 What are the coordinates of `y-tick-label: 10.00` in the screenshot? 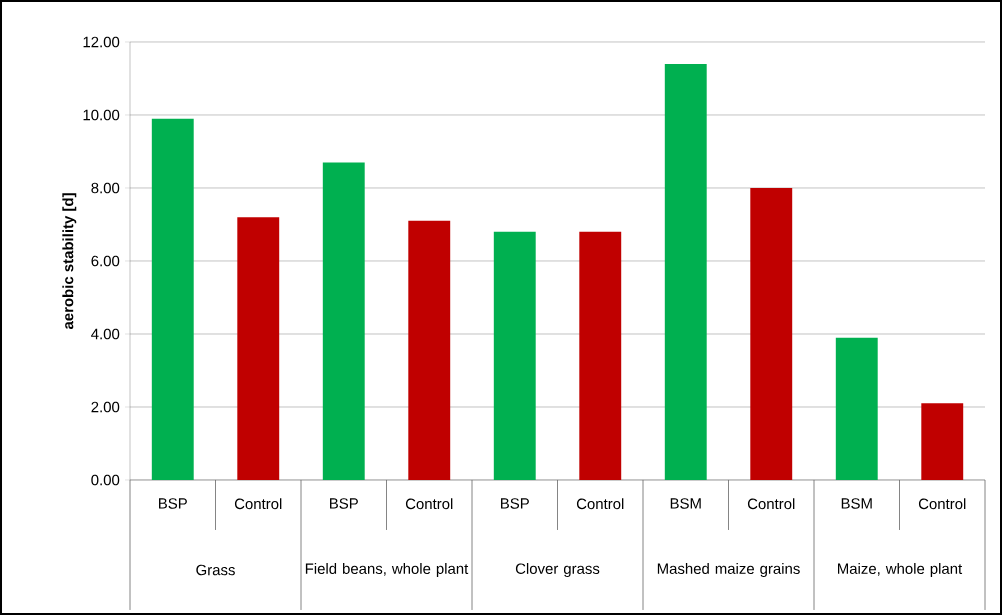 It's located at (101, 115).